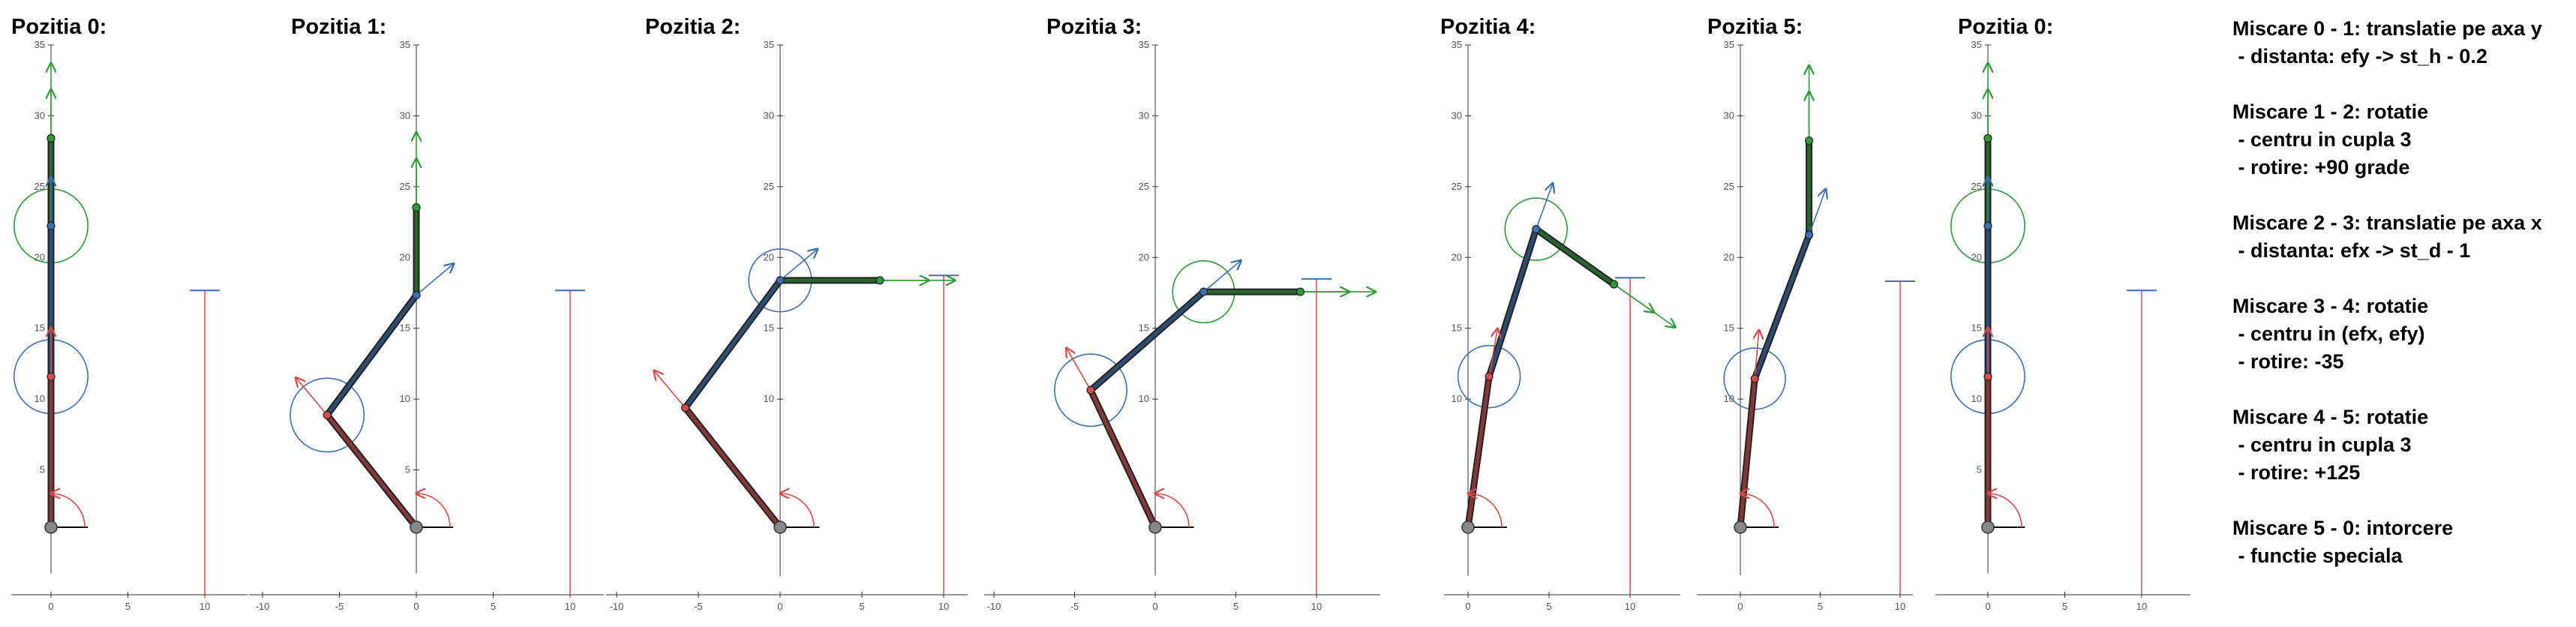  What do you see at coordinates (787, 313) in the screenshot?
I see `position-panel: Pozitia 2: 10 15 20 25 30 35 -10 -5 0 5 10` at bounding box center [787, 313].